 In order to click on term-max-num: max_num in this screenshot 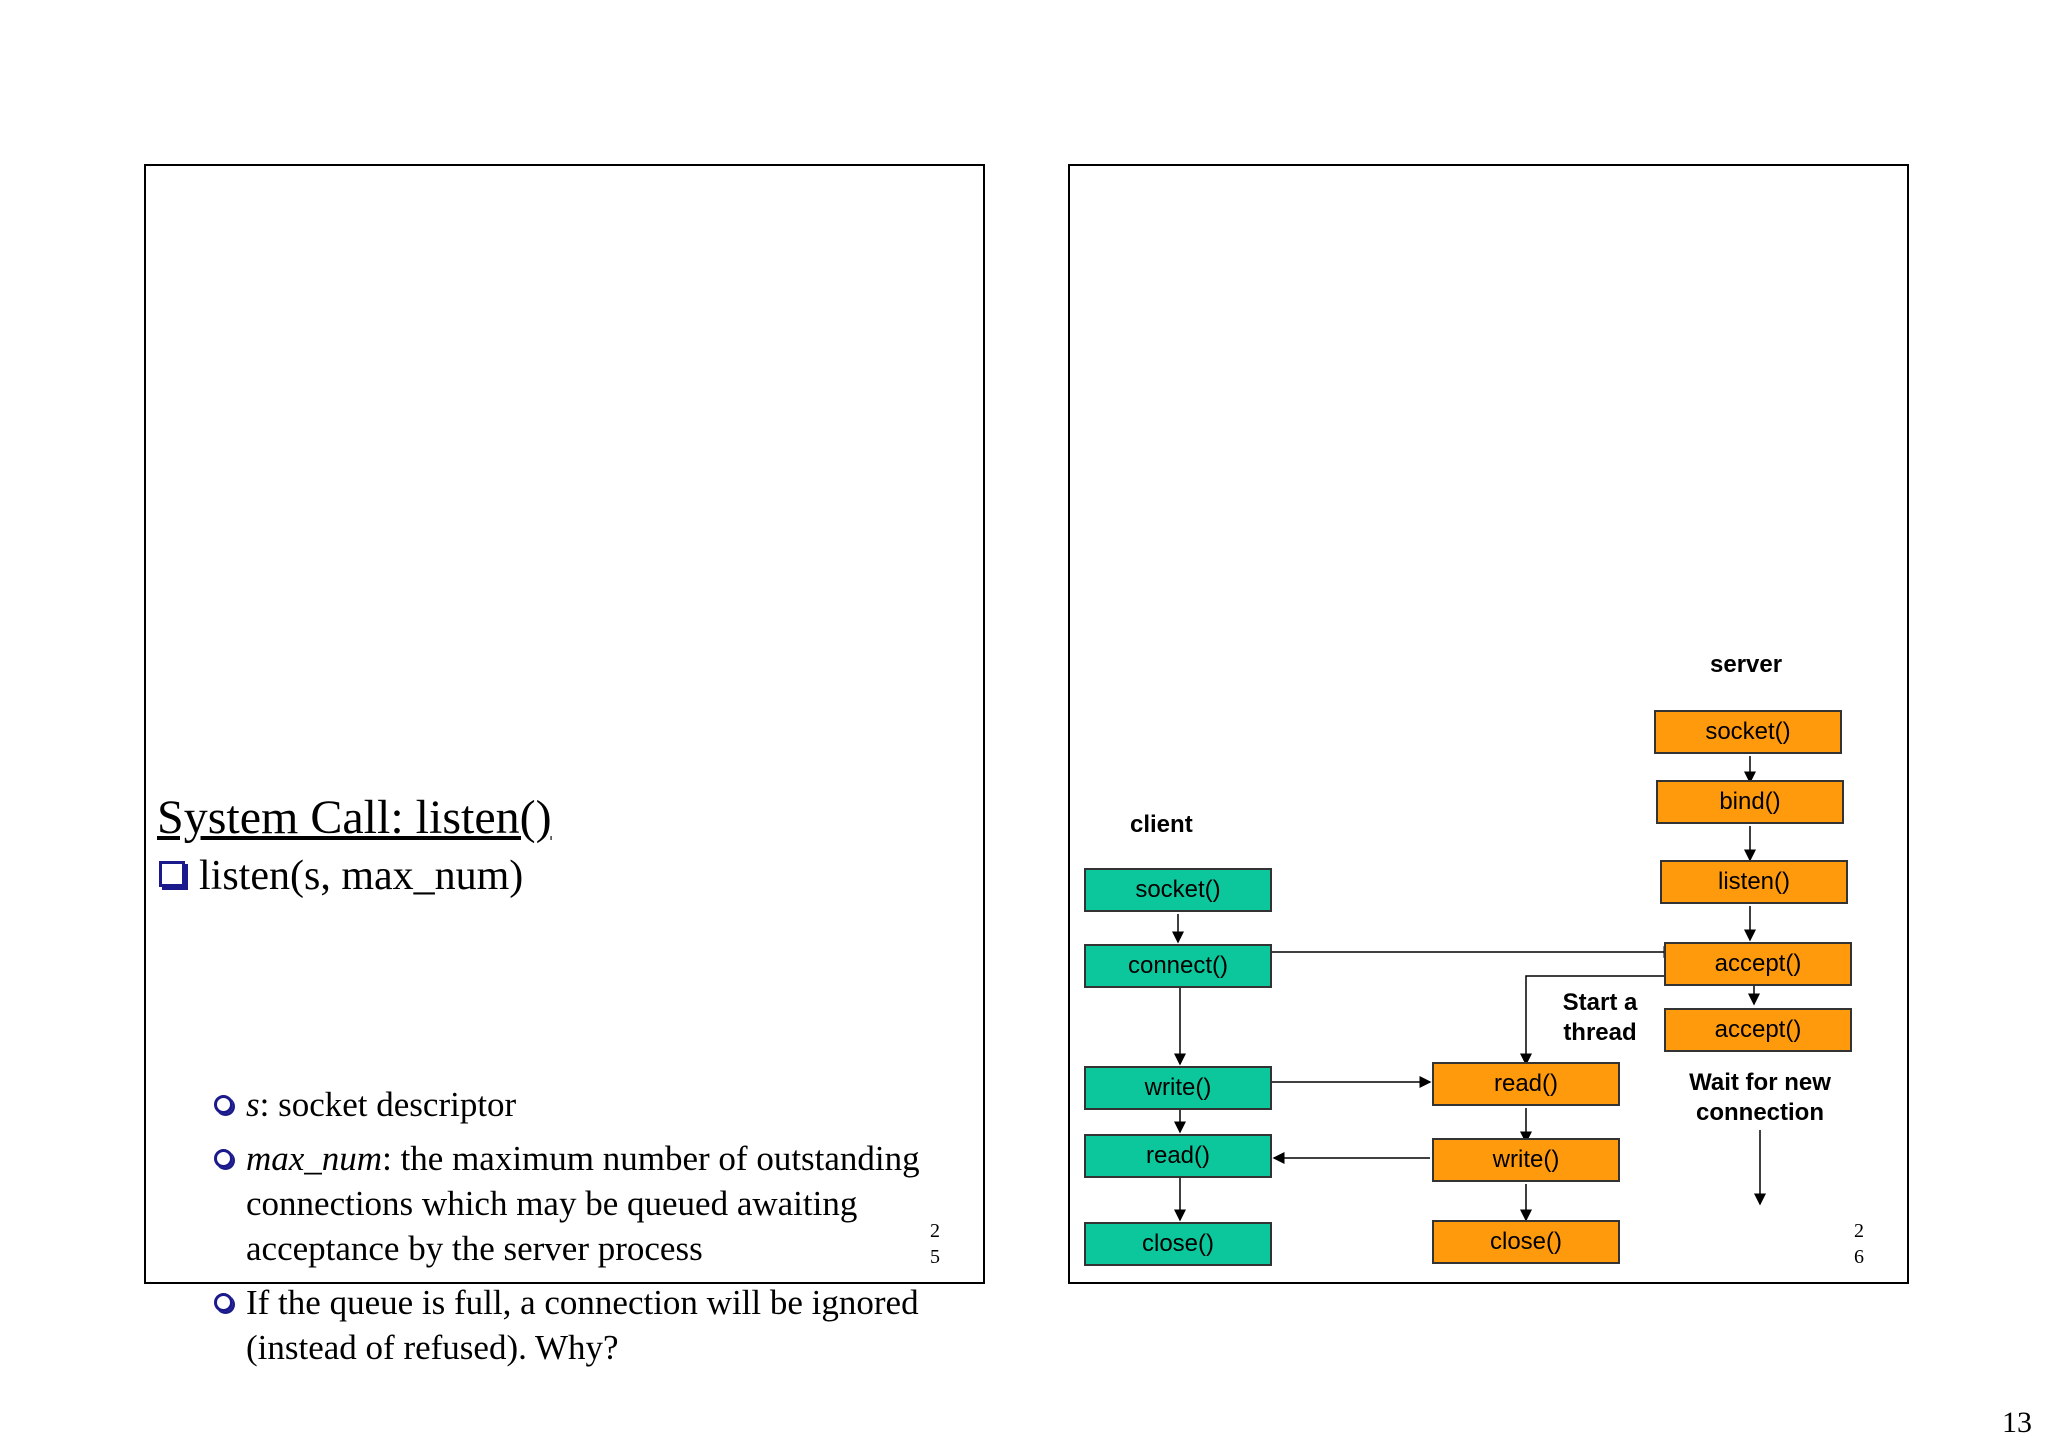, I will do `click(314, 1158)`.